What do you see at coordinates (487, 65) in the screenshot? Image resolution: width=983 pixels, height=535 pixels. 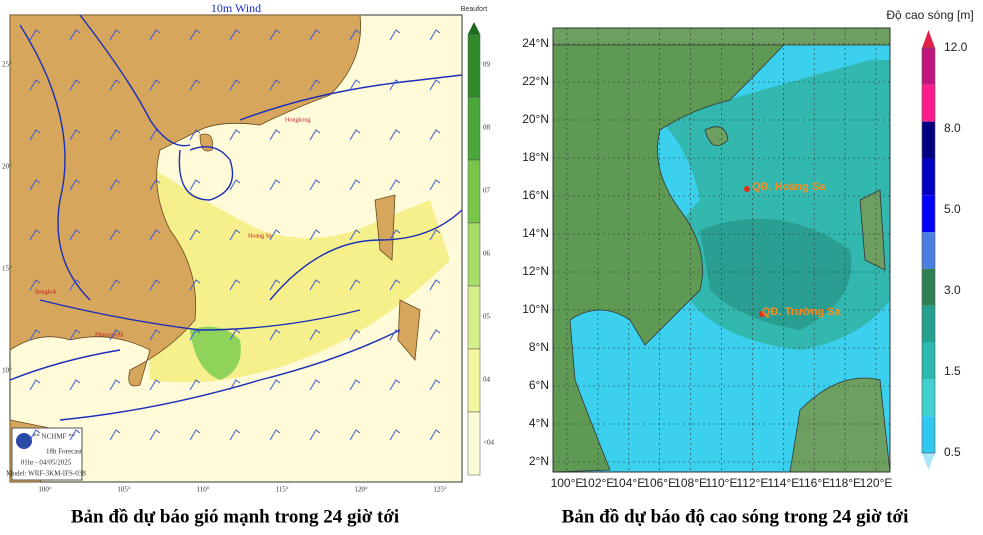 I see `legend-tick: 09` at bounding box center [487, 65].